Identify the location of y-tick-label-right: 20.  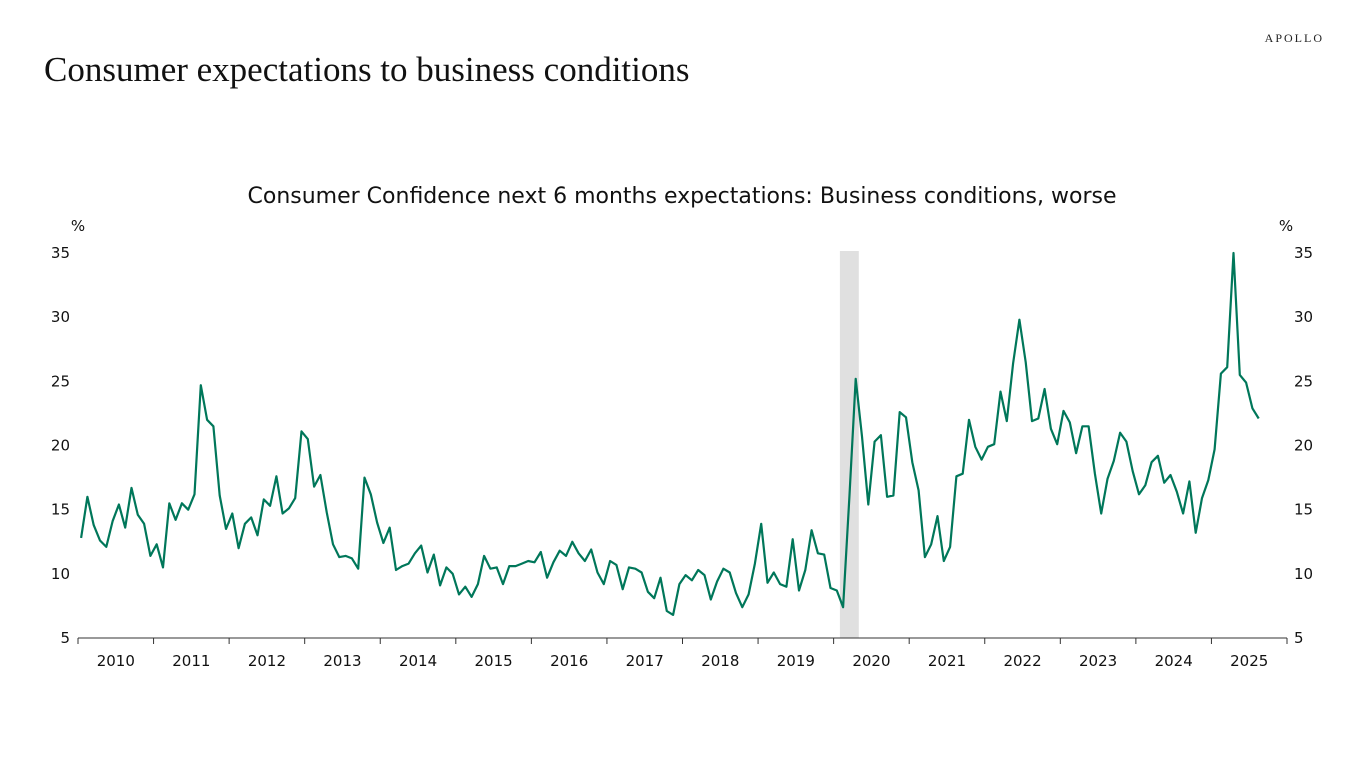
(1303, 446).